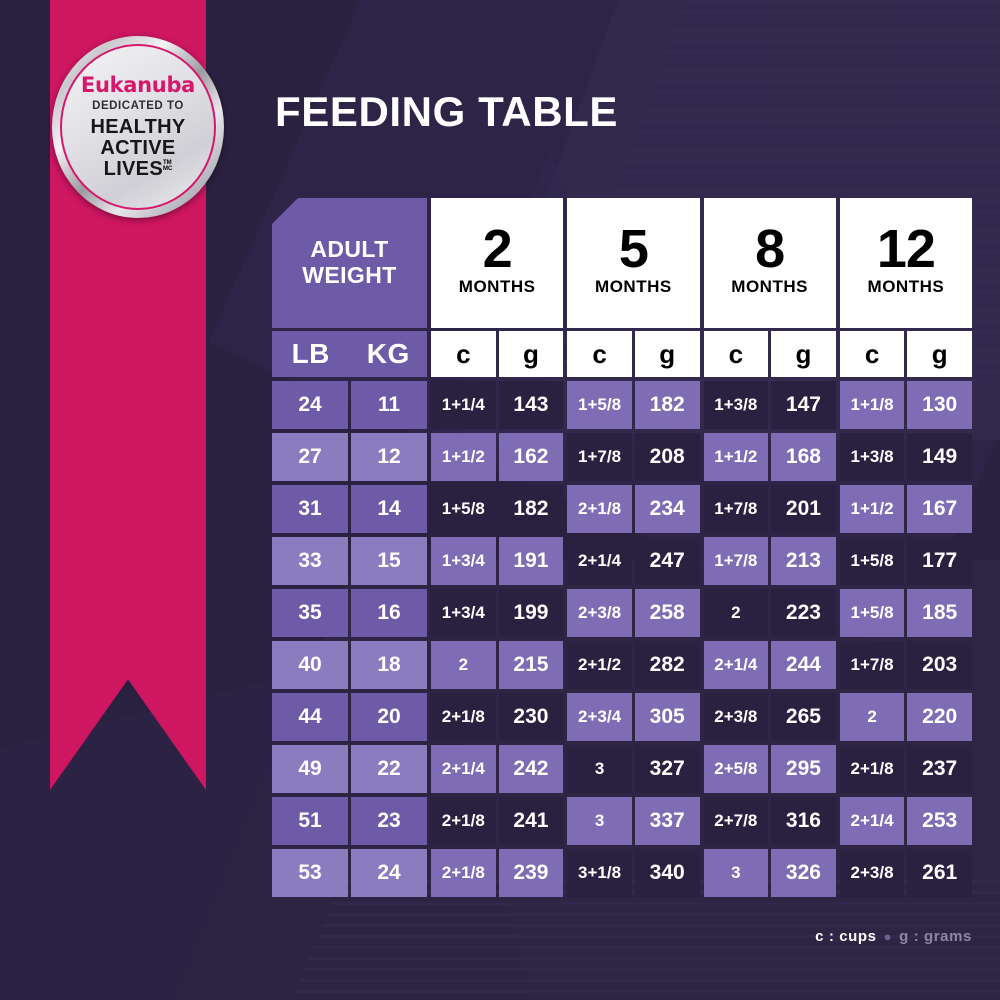  Describe the element at coordinates (599, 821) in the screenshot. I see `cups-cell-5-months: 3` at that location.